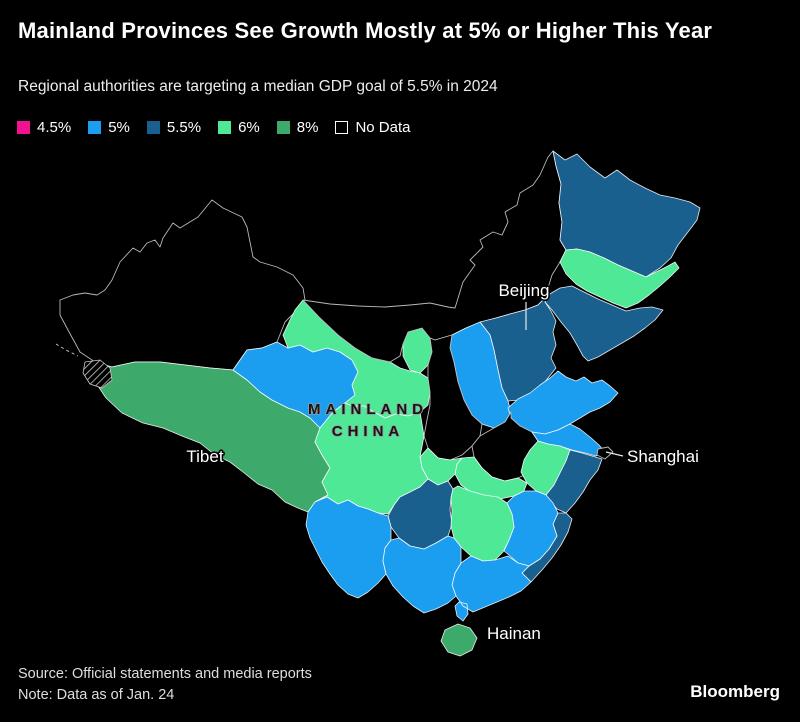 The width and height of the screenshot is (800, 722). I want to click on dashed-border-line, so click(67, 350).